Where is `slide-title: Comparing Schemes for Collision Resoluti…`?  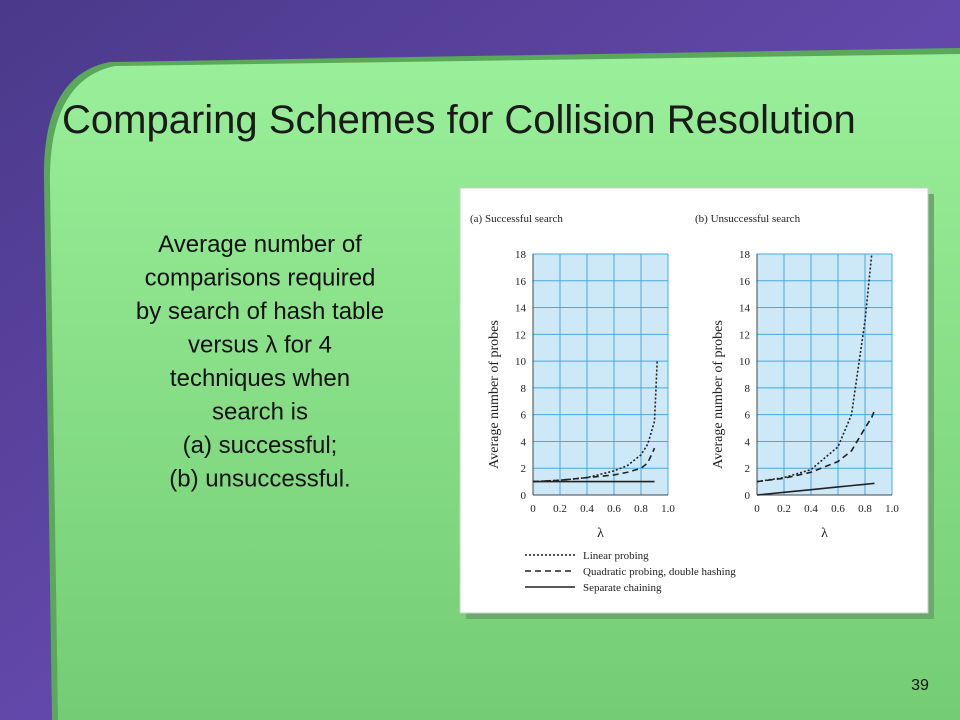
slide-title: Comparing Schemes for Collision Resoluti… is located at coordinates (459, 120).